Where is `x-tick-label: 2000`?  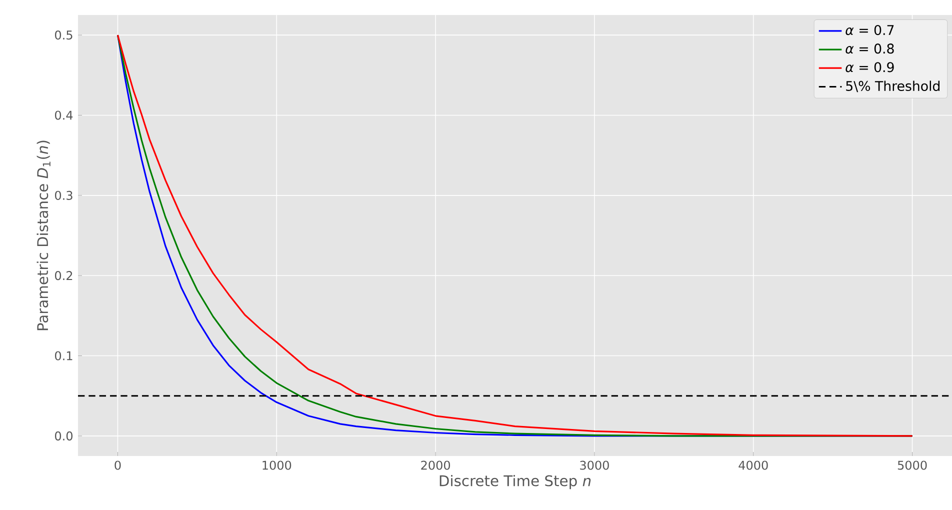 x-tick-label: 2000 is located at coordinates (435, 465).